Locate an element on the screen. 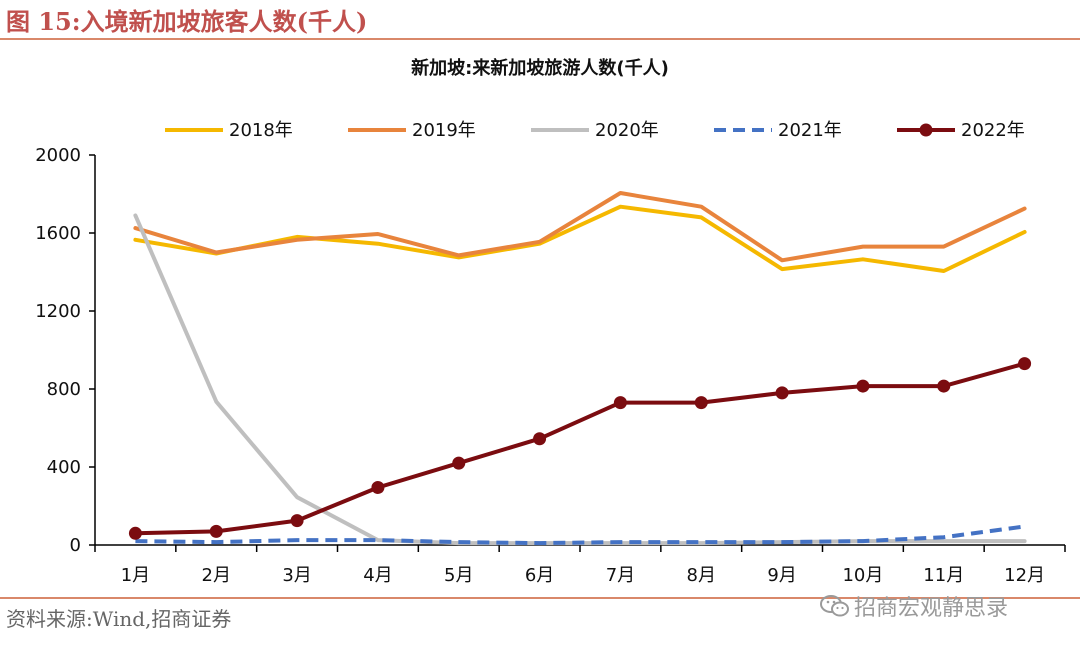  chart-legend: 2018年 2019年 2020年 2021年 2022年 is located at coordinates (595, 130).